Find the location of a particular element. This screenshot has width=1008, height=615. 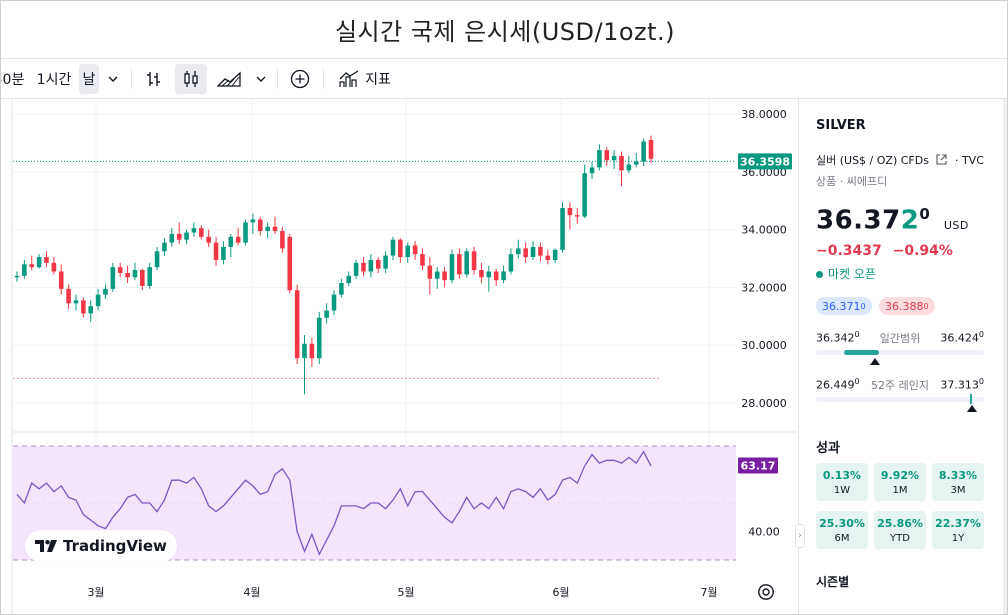

exchange-name: TVC is located at coordinates (972, 160).